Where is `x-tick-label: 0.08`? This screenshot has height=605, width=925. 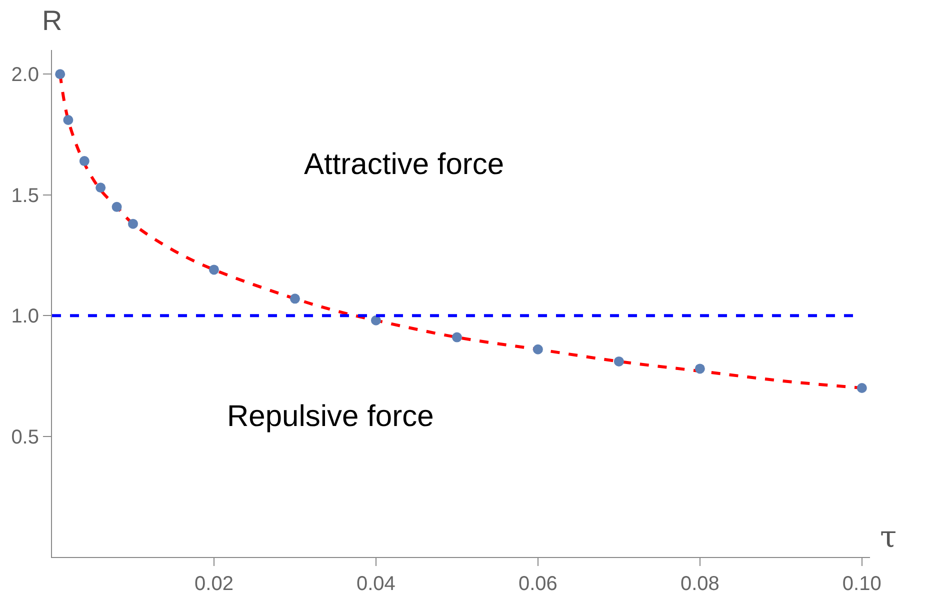 x-tick-label: 0.08 is located at coordinates (700, 584).